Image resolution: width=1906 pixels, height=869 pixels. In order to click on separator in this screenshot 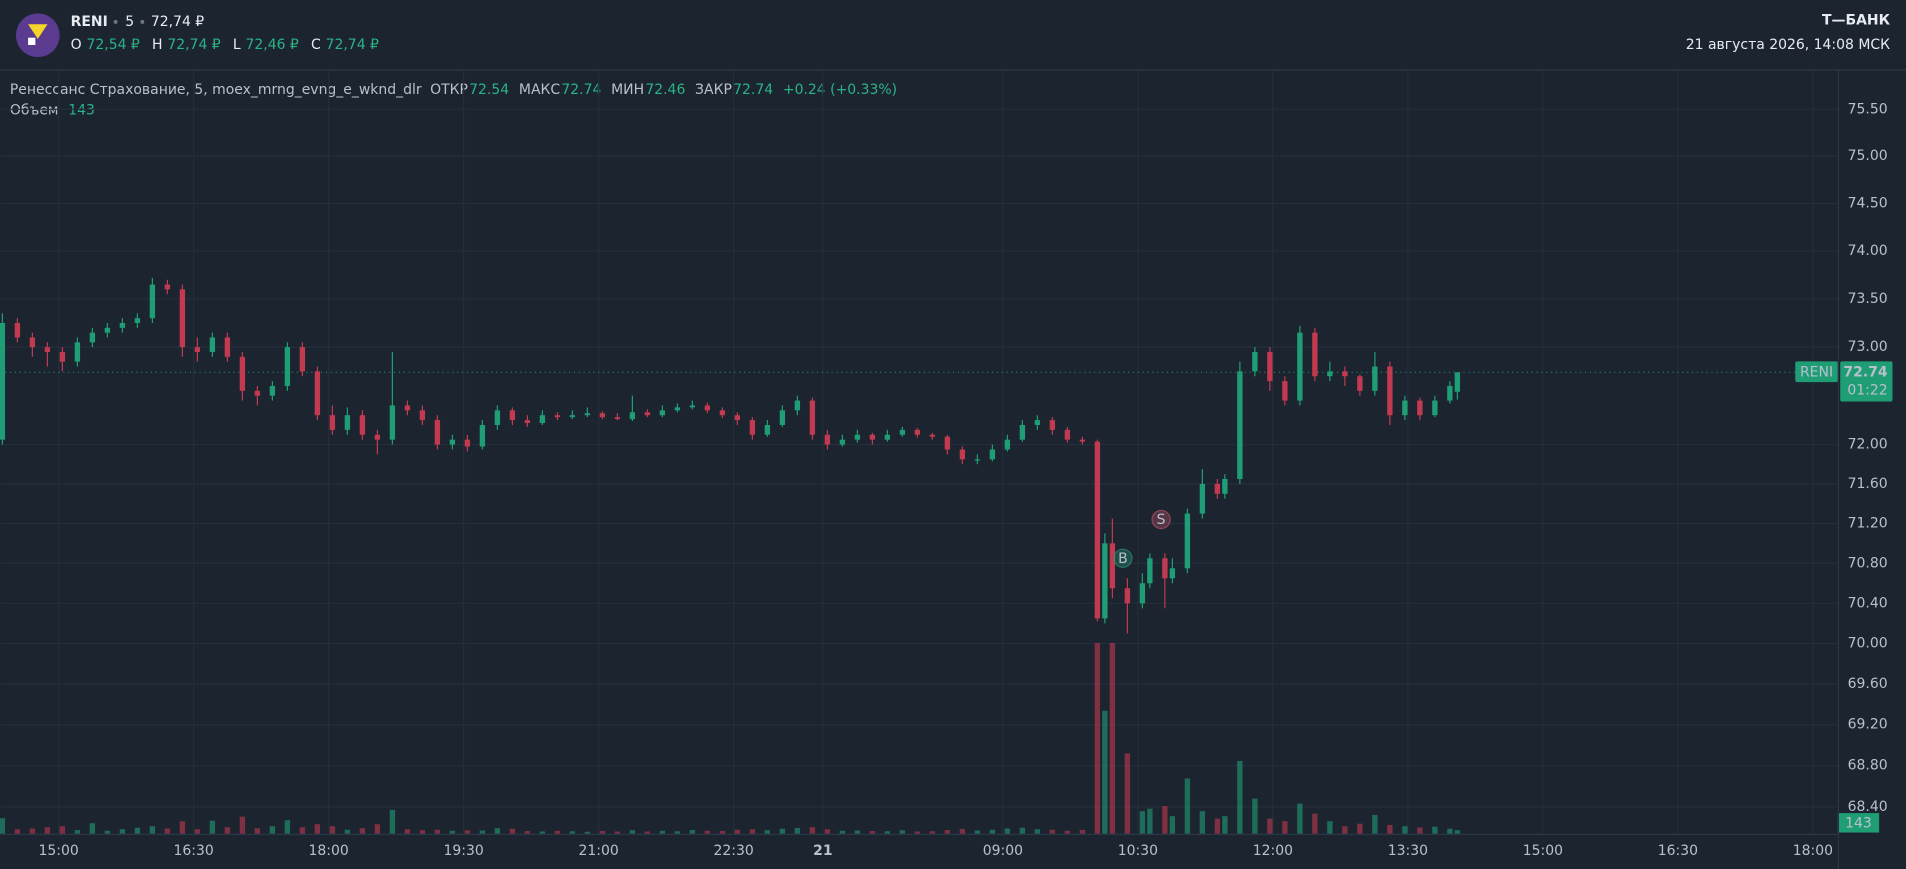, I will do `click(142, 21)`.